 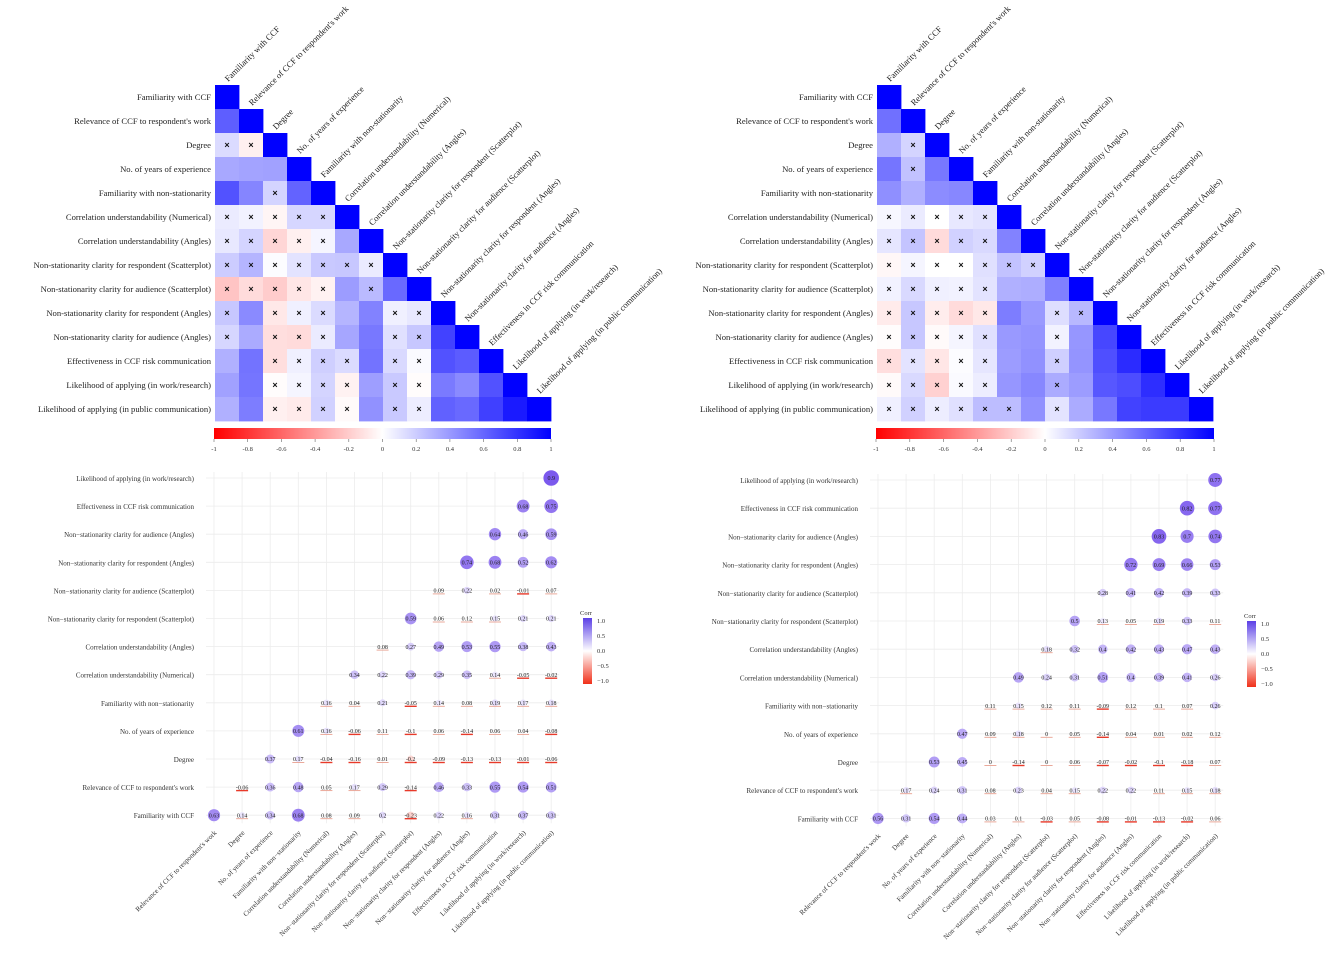 I want to click on y-tick-label: Effectiveness in CCF risk communication, so click(x=136, y=507).